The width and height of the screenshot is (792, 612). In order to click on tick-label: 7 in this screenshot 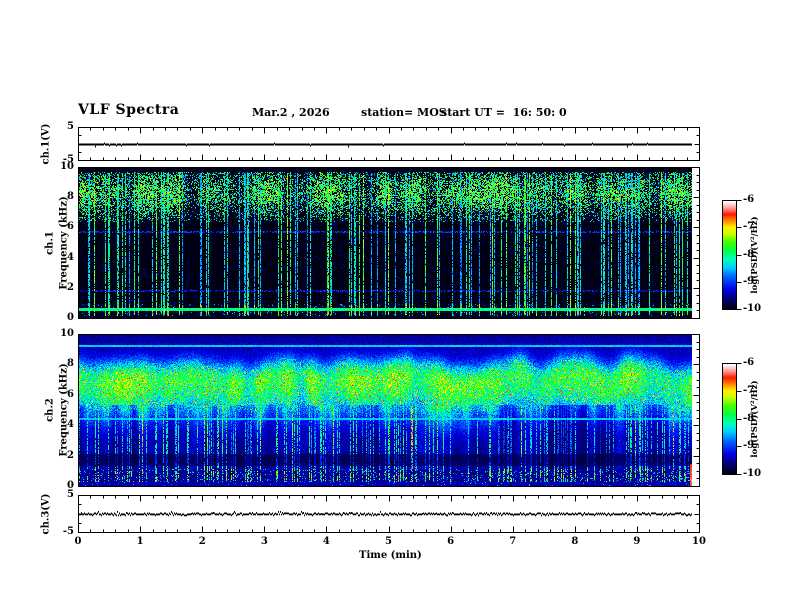, I will do `click(513, 541)`.